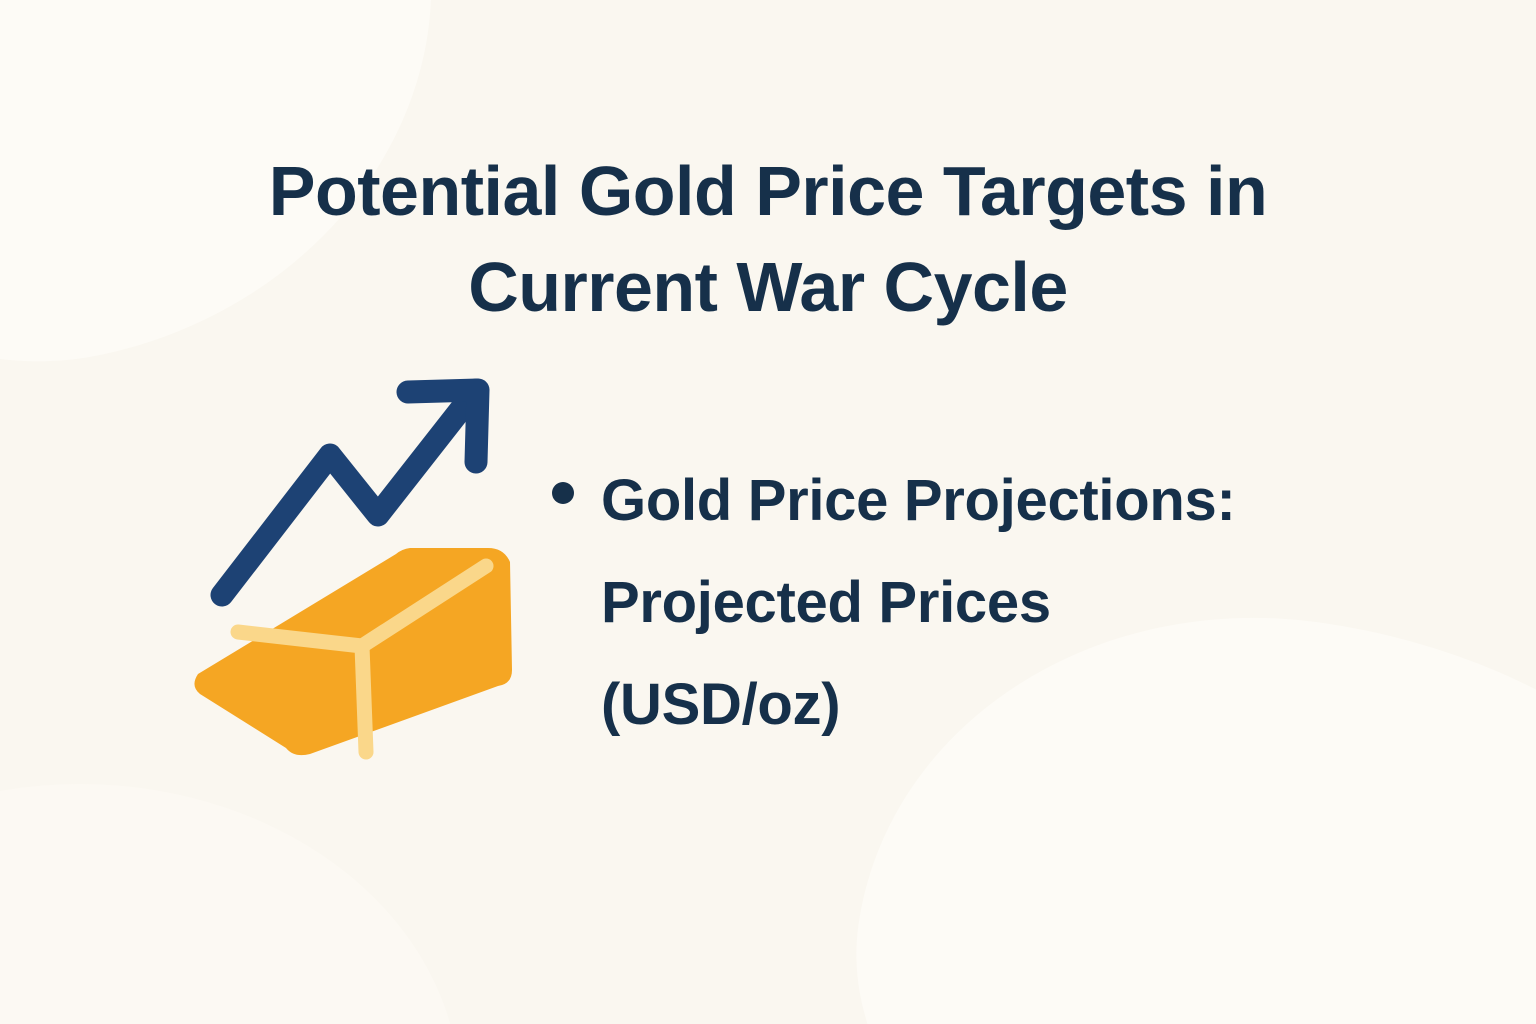 The image size is (1536, 1024). What do you see at coordinates (768, 190) in the screenshot?
I see `slide-title-line-1: Potential Gold Price Targets in` at bounding box center [768, 190].